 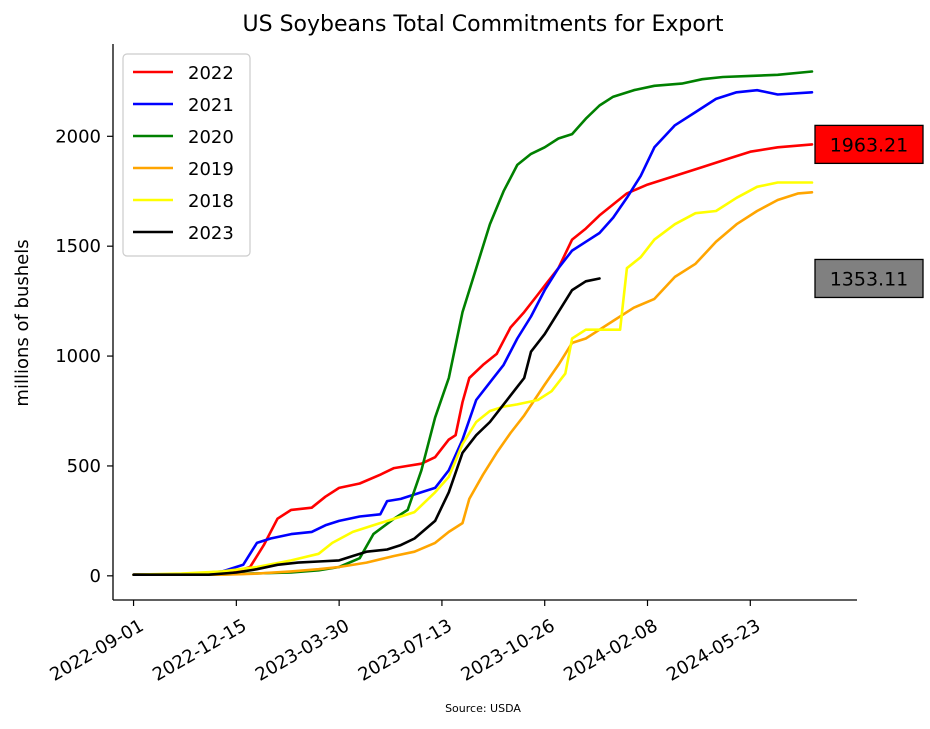 What do you see at coordinates (483, 24) in the screenshot?
I see `chart-title: US Soybeans Total Commitments for Export` at bounding box center [483, 24].